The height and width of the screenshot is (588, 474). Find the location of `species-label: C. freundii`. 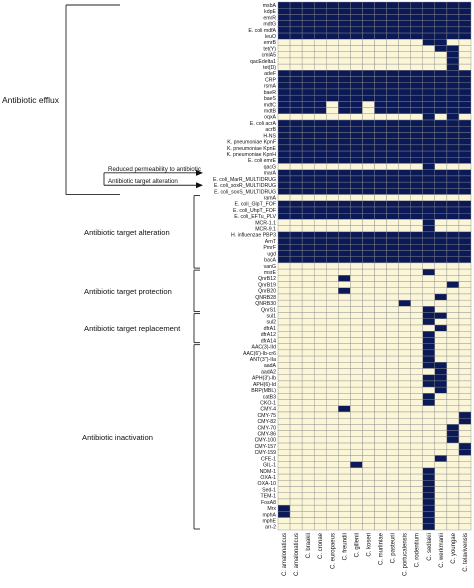

species-label: C. freundii is located at coordinates (345, 546).